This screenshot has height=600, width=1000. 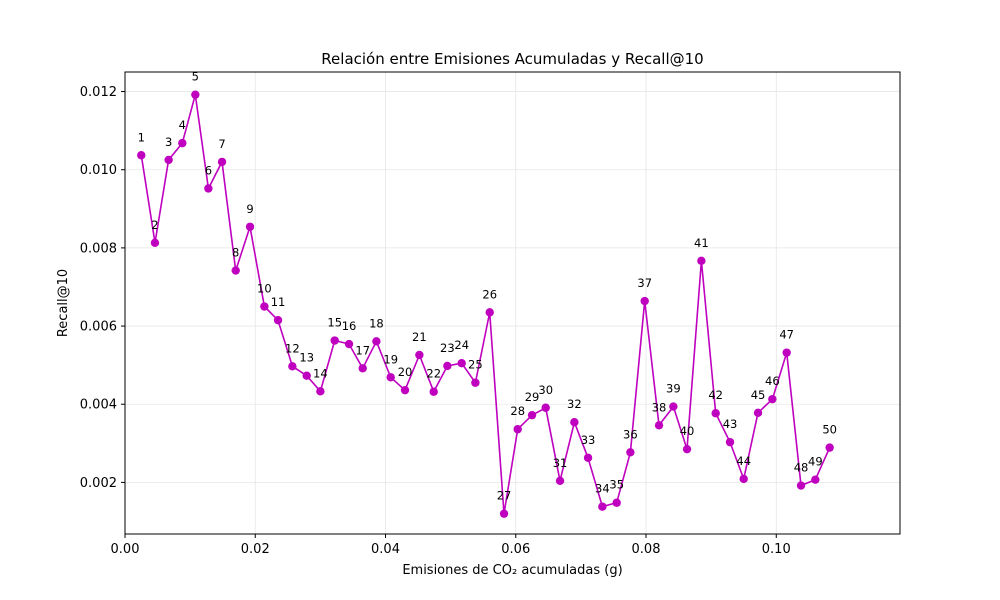 What do you see at coordinates (630, 434) in the screenshot?
I see `data-label: 36` at bounding box center [630, 434].